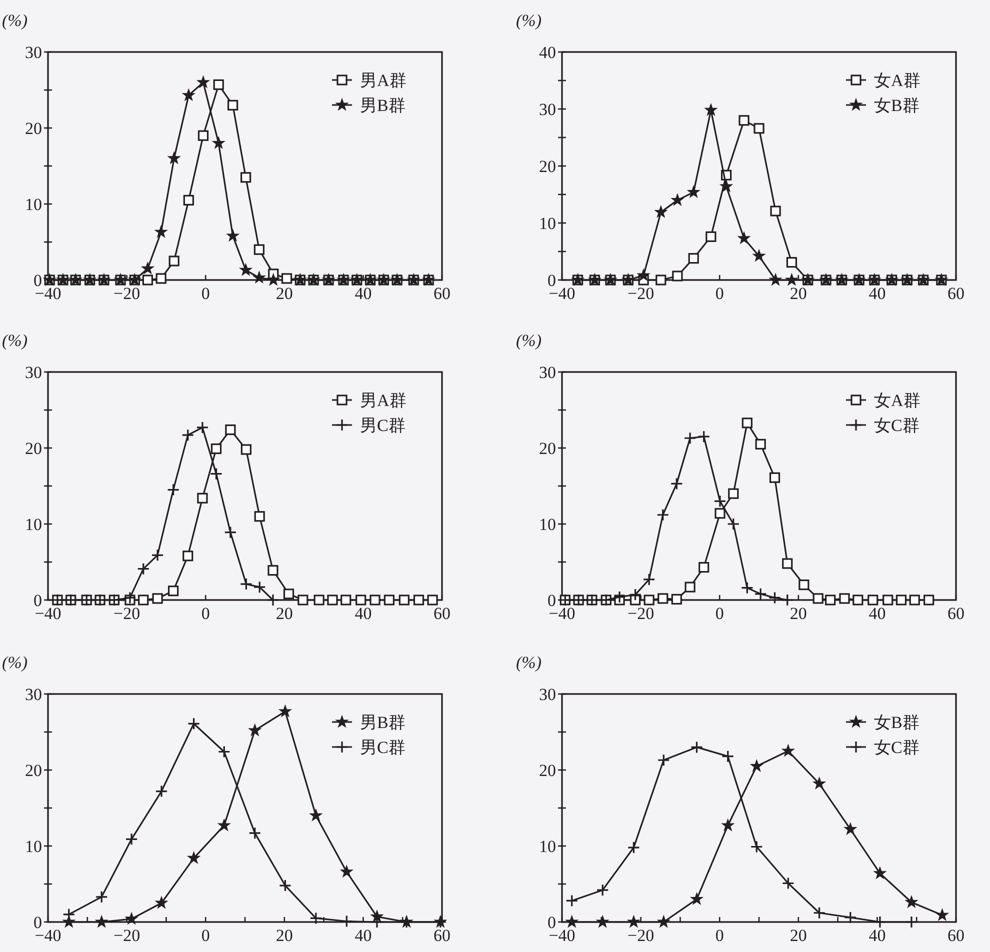 This screenshot has height=952, width=990. Describe the element at coordinates (547, 52) in the screenshot. I see `y-tick-label: 40` at that location.